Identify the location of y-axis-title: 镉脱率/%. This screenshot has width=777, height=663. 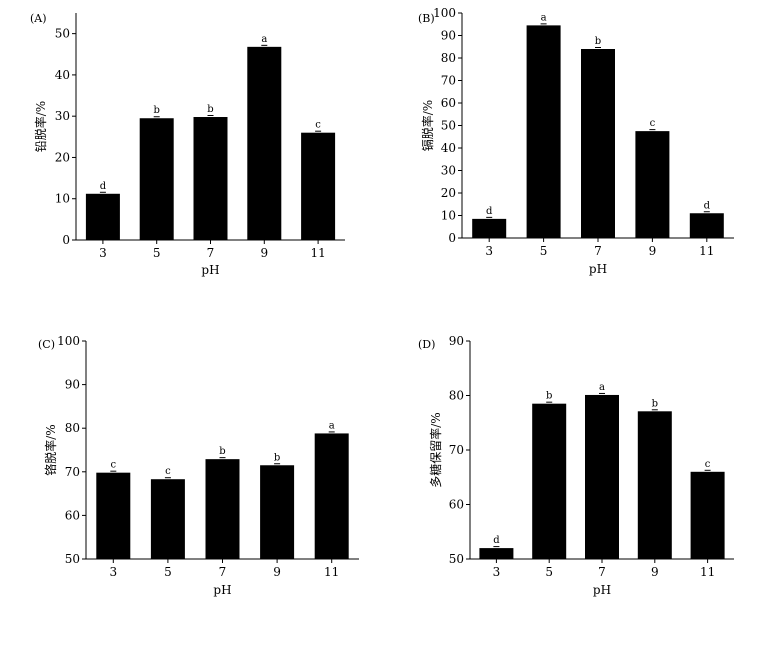
(427, 125).